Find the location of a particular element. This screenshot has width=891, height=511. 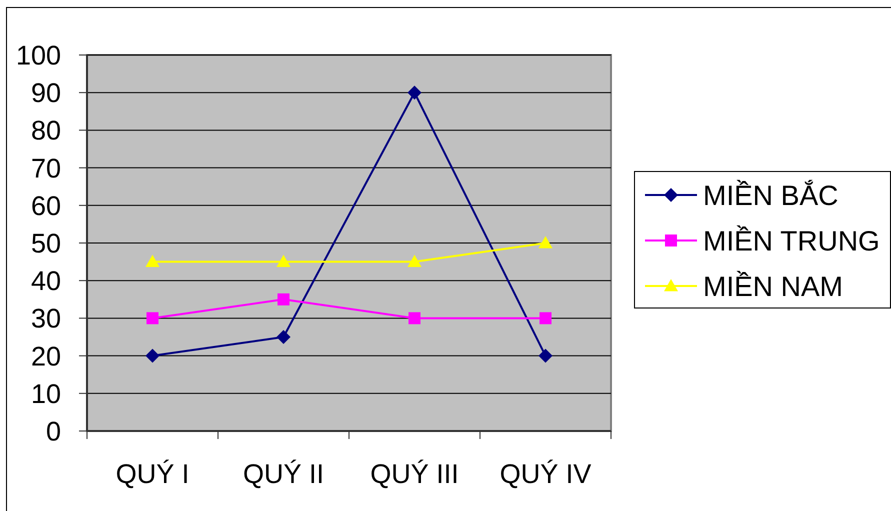

y-tick-label: 60 is located at coordinates (45, 205).